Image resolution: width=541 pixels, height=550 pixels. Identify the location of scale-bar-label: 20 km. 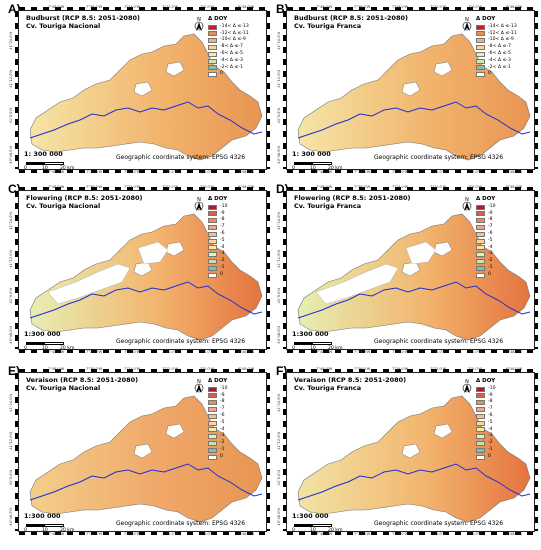
(335, 168).